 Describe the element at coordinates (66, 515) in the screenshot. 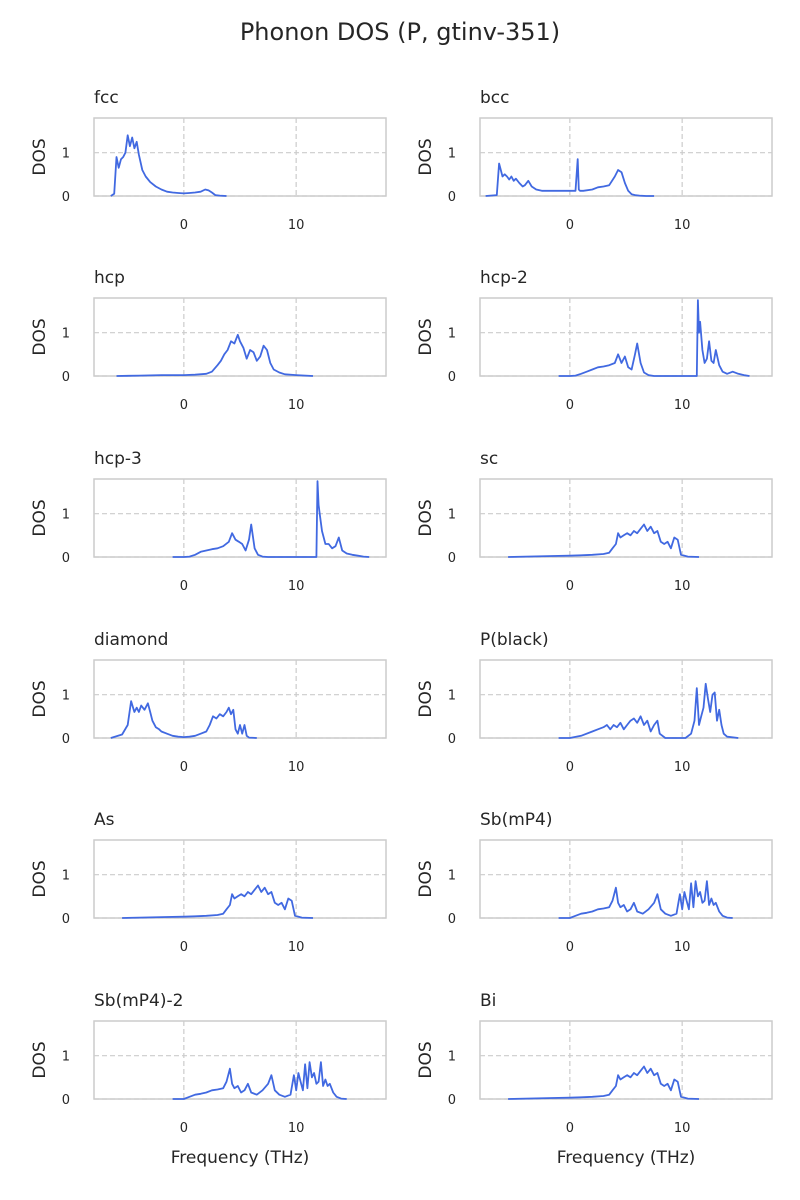

I see `panel-4-ytick-label: 1` at that location.